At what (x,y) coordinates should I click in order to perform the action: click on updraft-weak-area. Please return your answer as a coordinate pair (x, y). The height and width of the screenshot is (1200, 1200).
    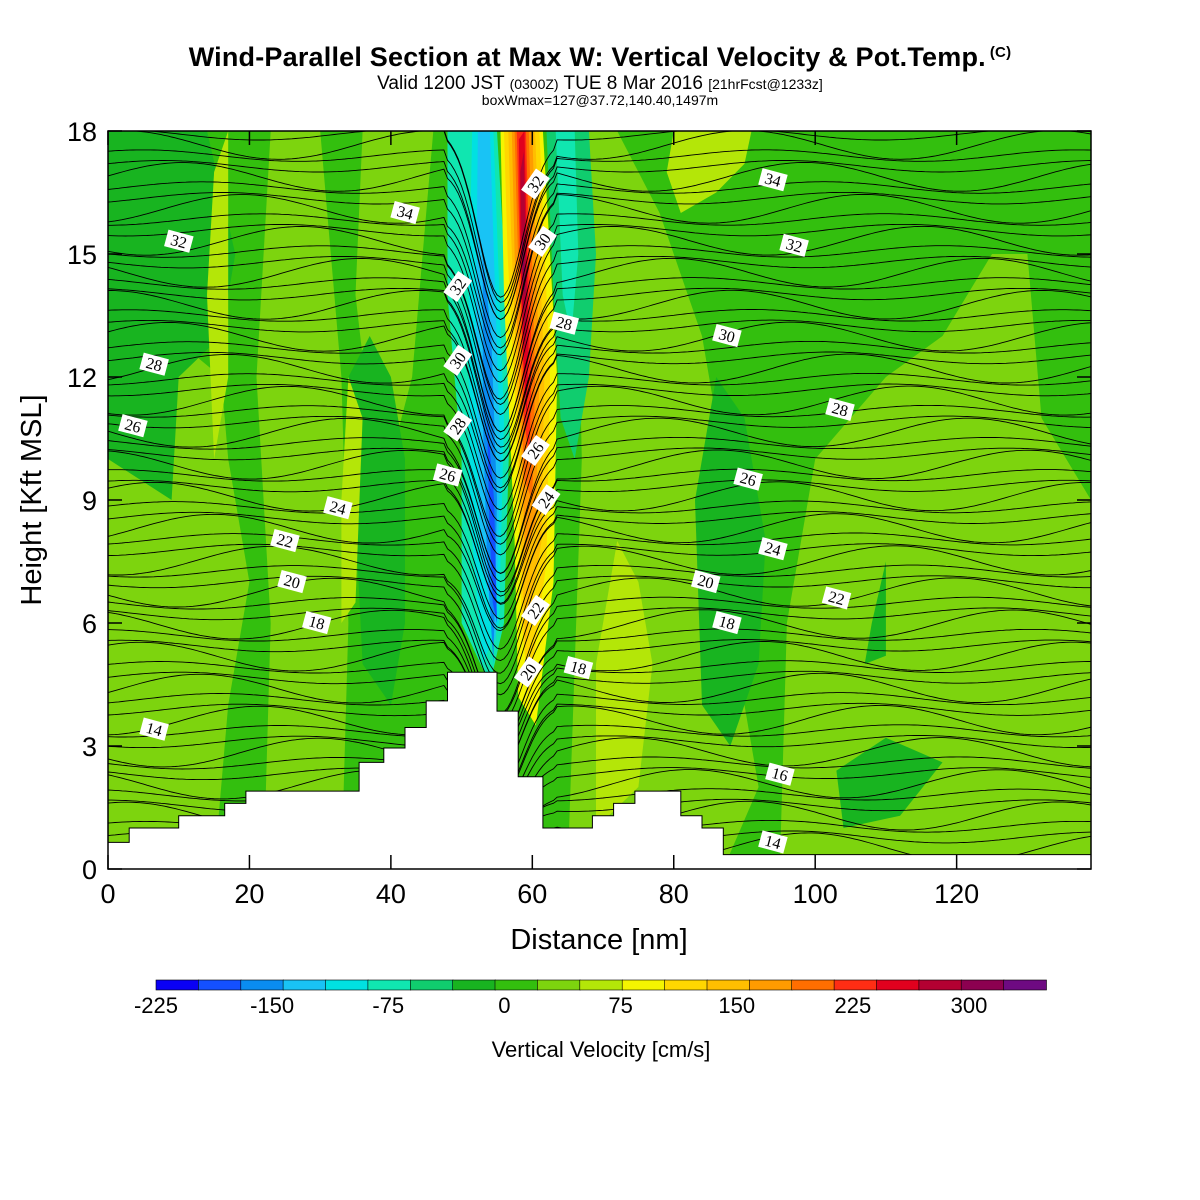
    Looking at the image, I should click on (302, 500).